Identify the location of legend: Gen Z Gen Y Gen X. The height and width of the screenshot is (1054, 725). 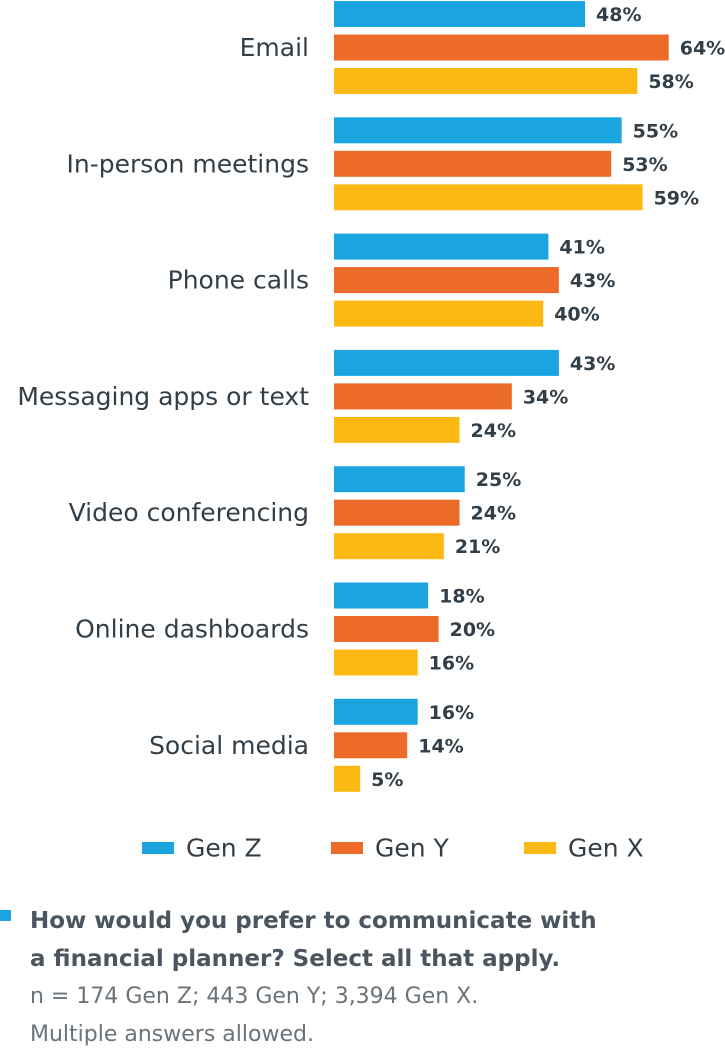
(393, 848).